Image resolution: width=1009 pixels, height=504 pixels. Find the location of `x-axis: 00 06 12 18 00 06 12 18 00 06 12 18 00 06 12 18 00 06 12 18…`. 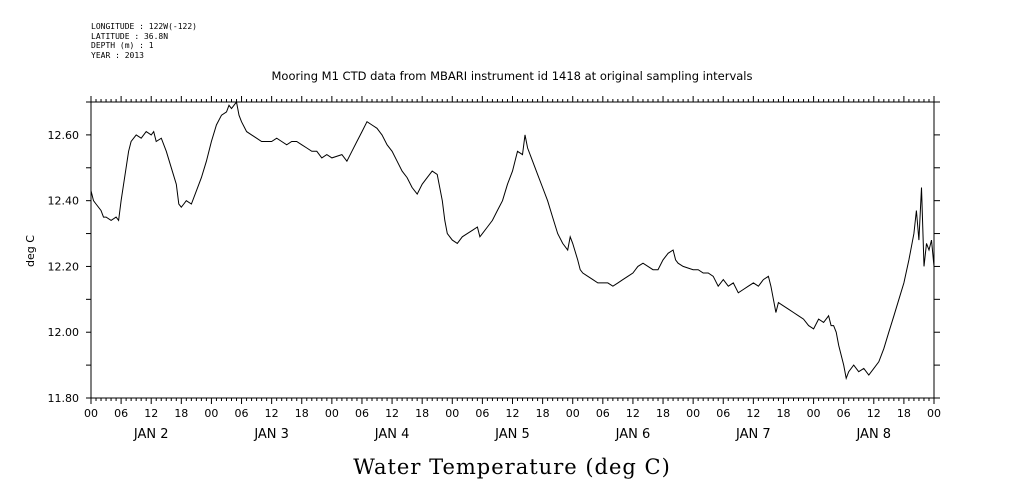

x-axis: 00 06 12 18 00 06 12 18 00 06 12 18 00 06 12 18 00 06 12 18… is located at coordinates (512, 424).